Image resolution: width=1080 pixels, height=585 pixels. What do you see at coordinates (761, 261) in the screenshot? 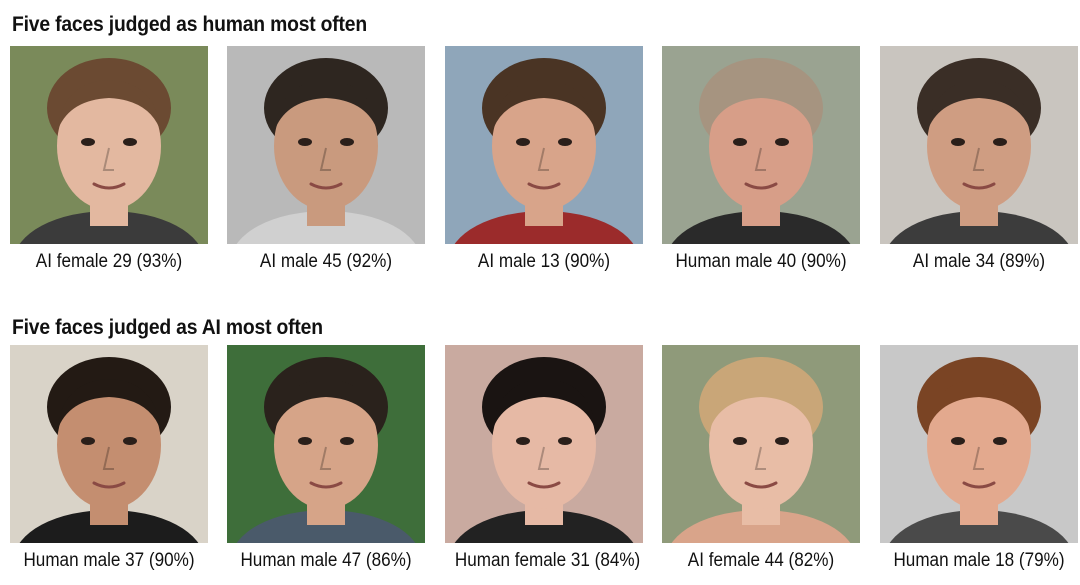
I see `face-caption: Human male 40 (90%)` at bounding box center [761, 261].